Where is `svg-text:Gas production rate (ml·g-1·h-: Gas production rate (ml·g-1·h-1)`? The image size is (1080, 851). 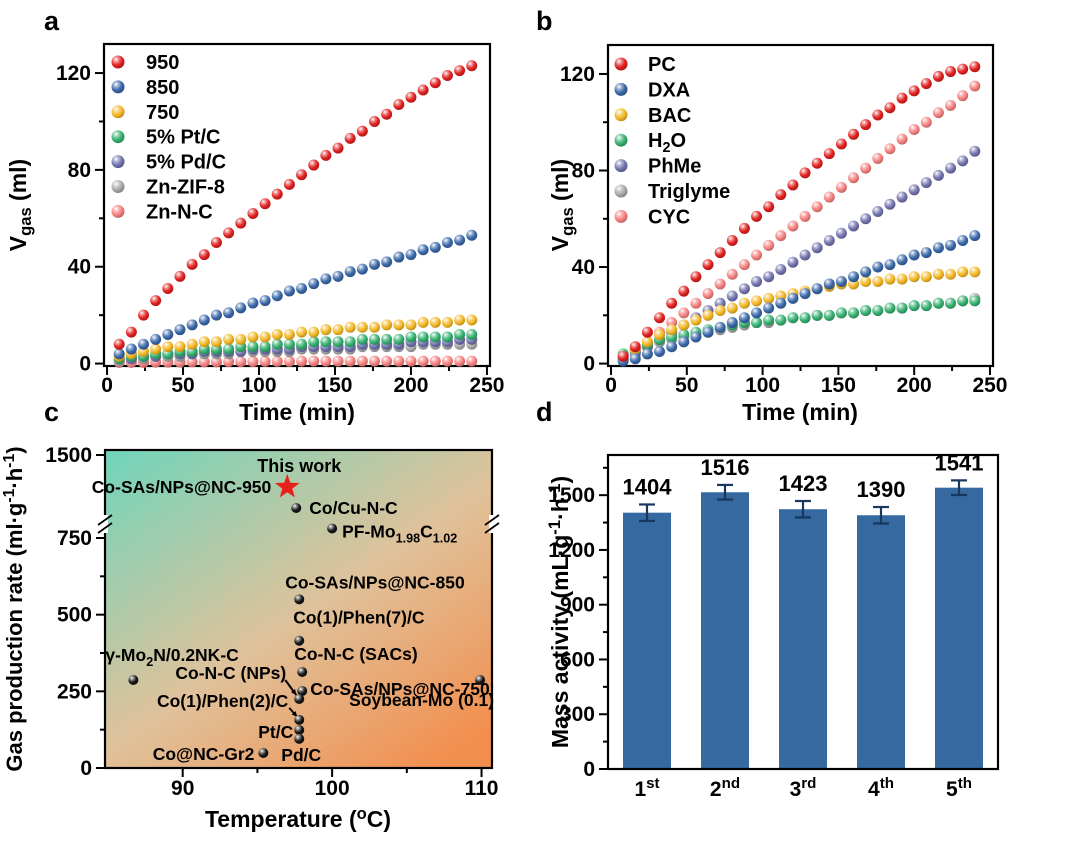 svg-text:Gas production rate (ml·g-1·h-: Gas production rate (ml·g-1·h-1) is located at coordinates (14, 608).